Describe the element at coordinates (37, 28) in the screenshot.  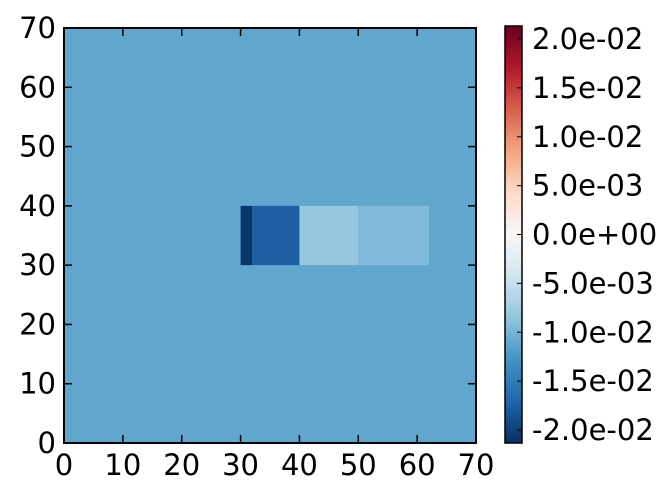
I see `y-tick-label: 70` at that location.